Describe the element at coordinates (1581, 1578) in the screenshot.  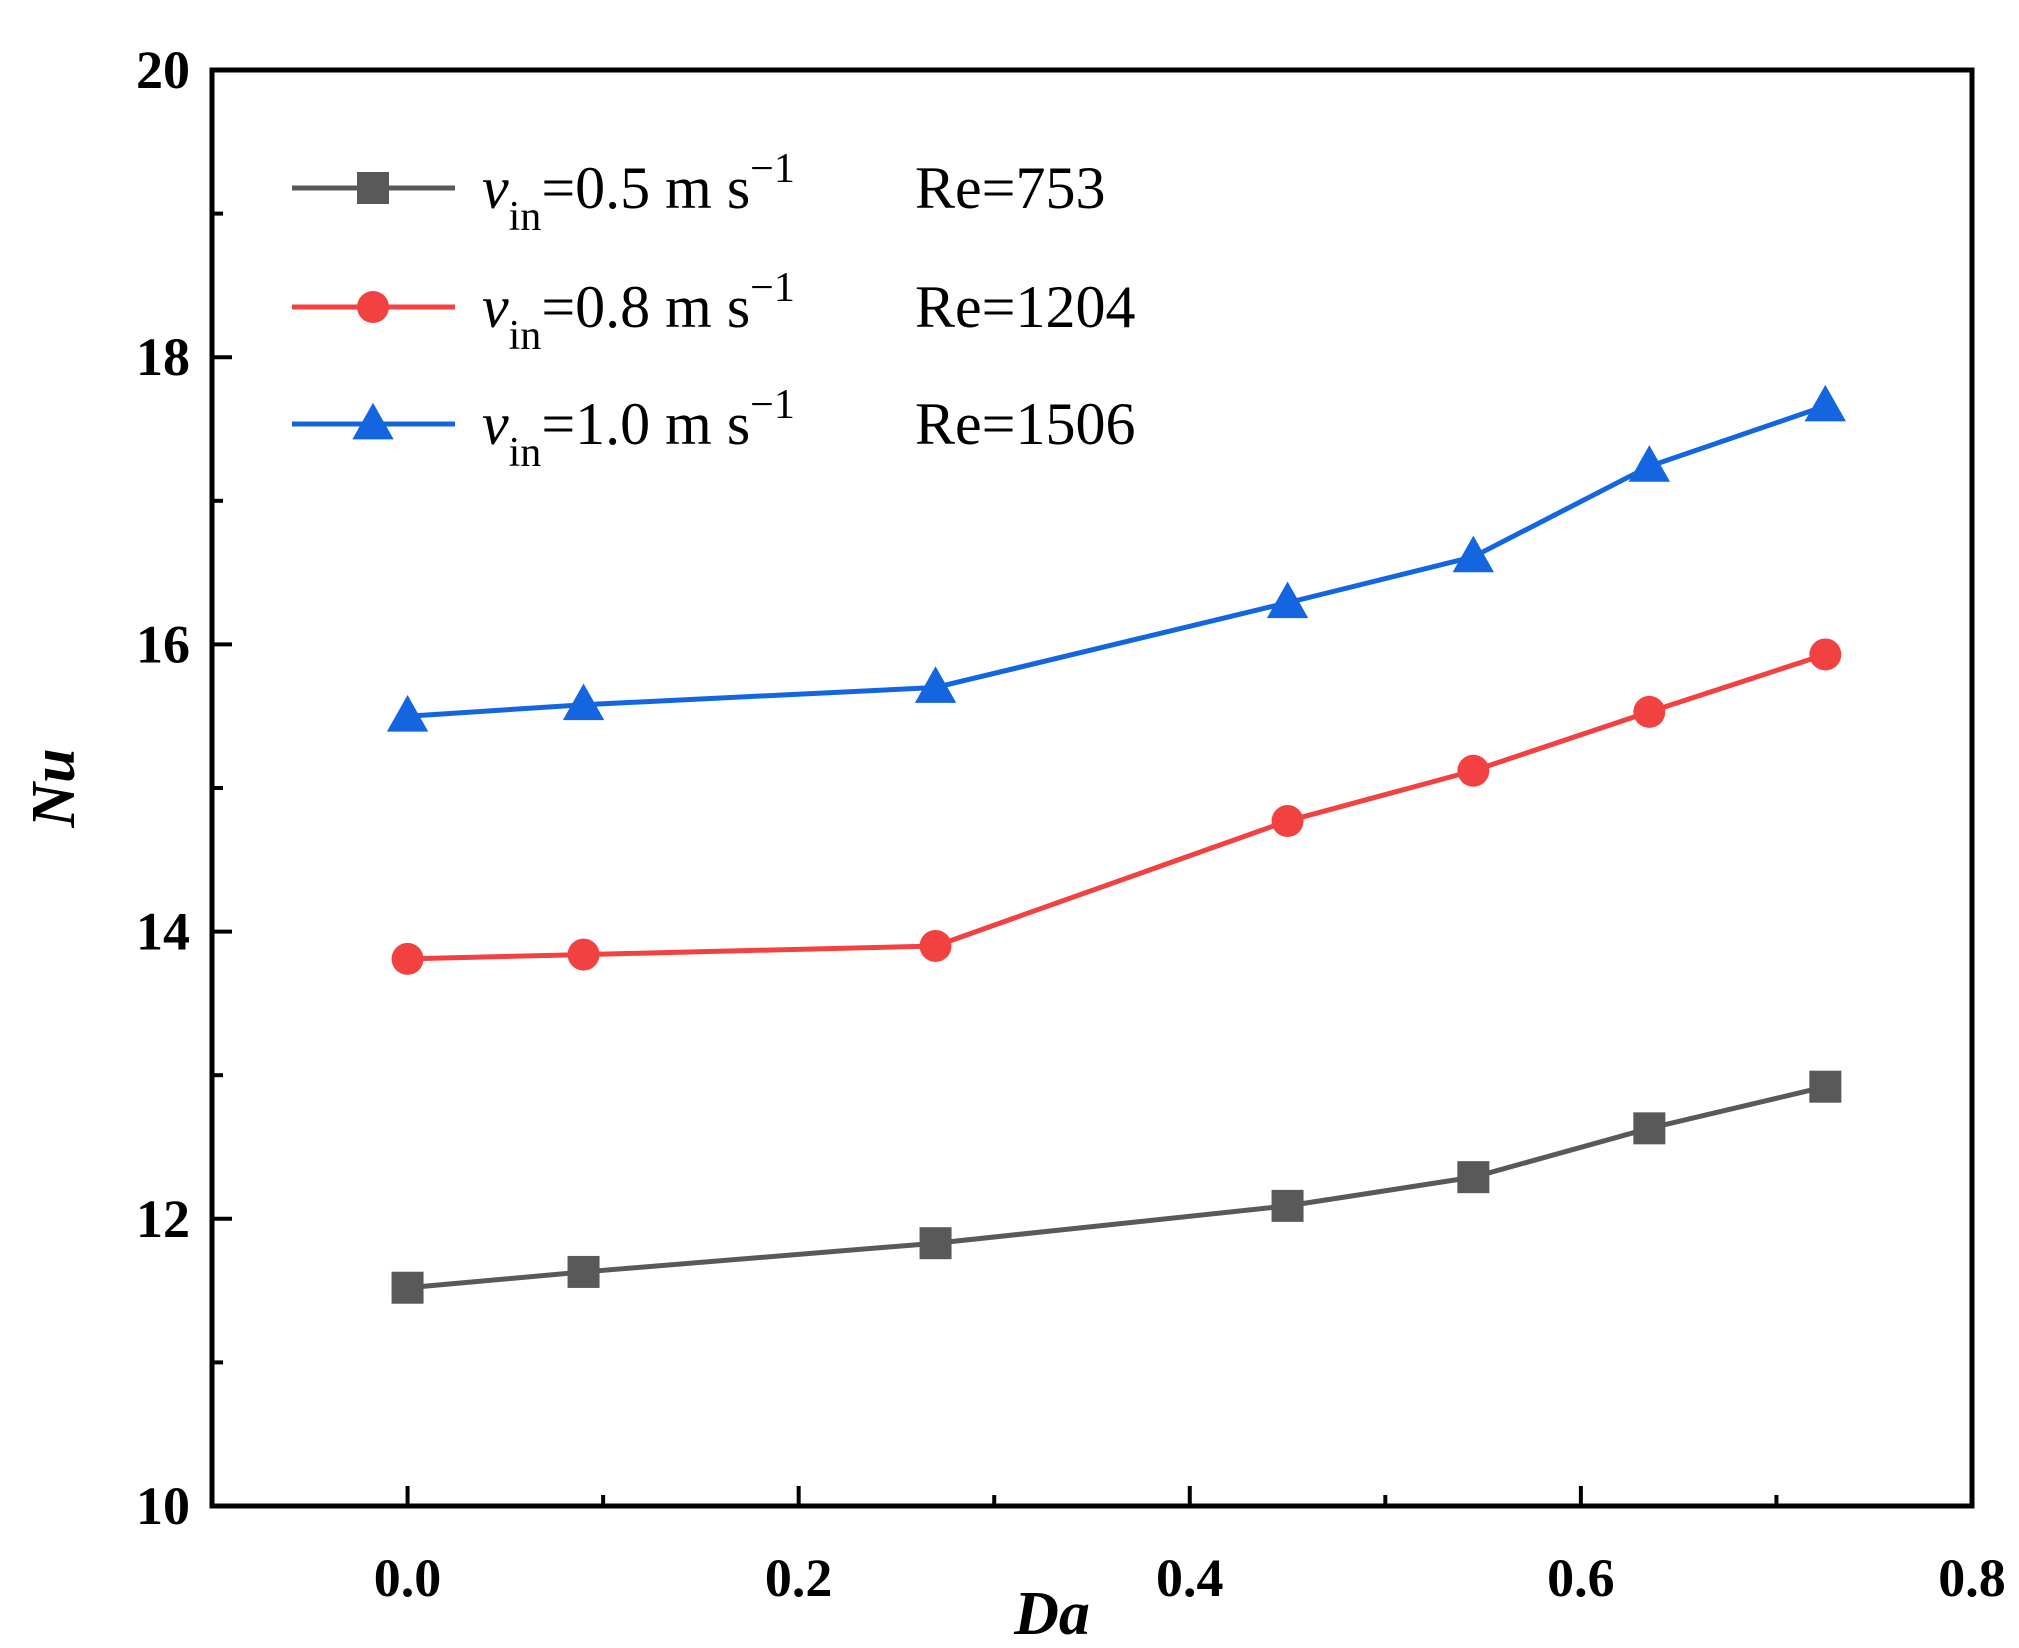
I see `x-tick-label: 0.6` at that location.